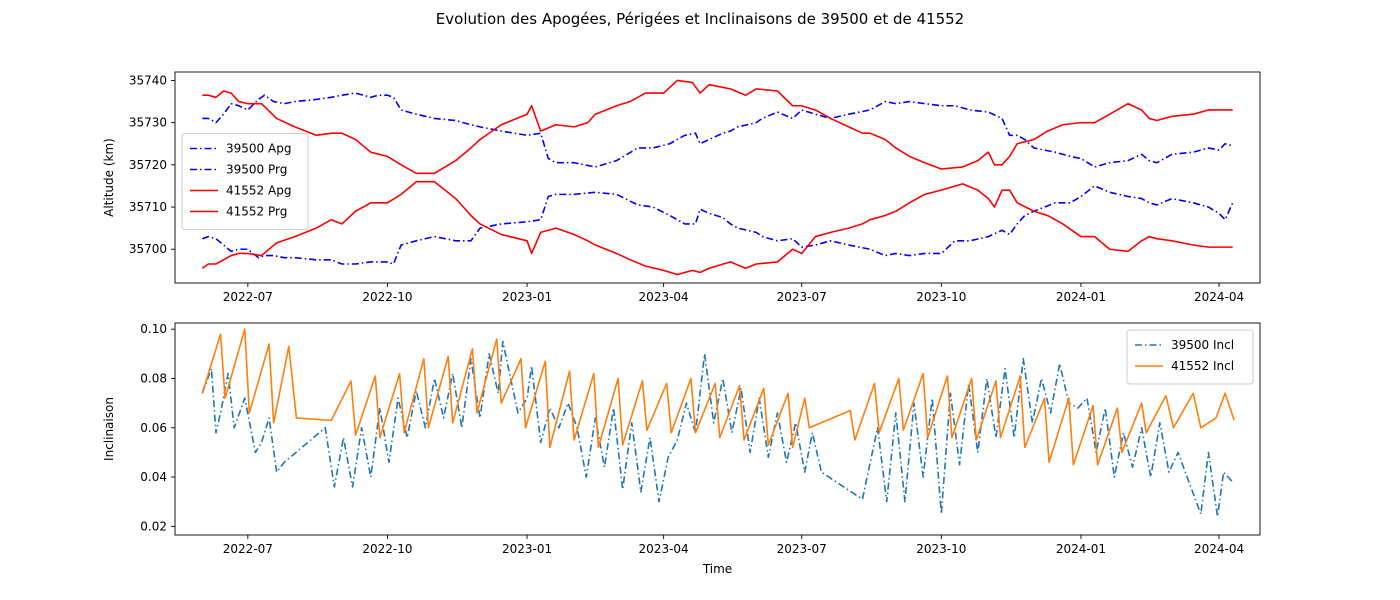  Describe the element at coordinates (1202, 366) in the screenshot. I see `legend-entry: 41552 Incl` at that location.